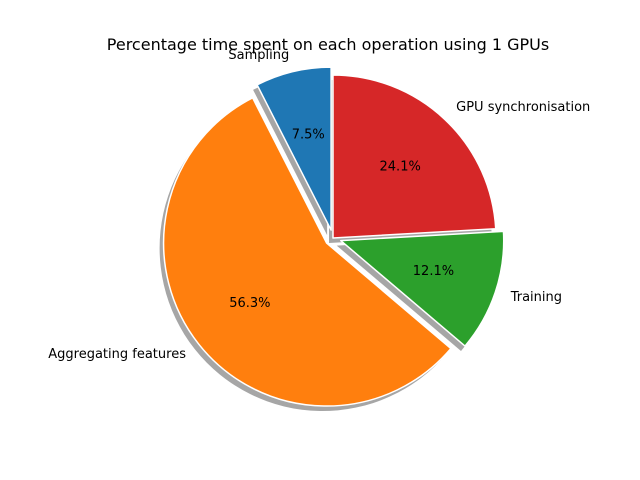 This screenshot has width=640, height=480. What do you see at coordinates (258, 55) in the screenshot?
I see `slice-label-sampling: Sampling` at bounding box center [258, 55].